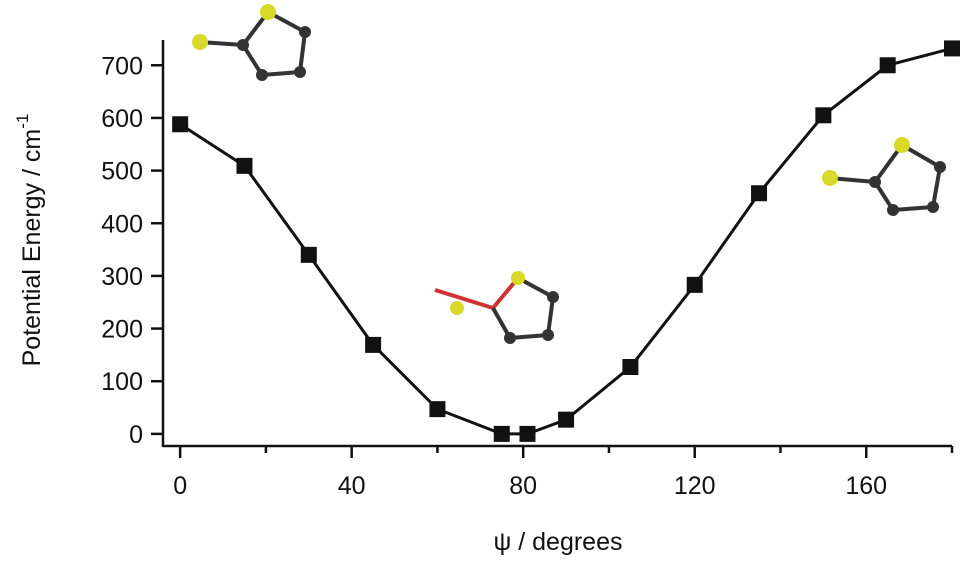  What do you see at coordinates (496, 307) in the screenshot?
I see `molecule-middle` at bounding box center [496, 307].